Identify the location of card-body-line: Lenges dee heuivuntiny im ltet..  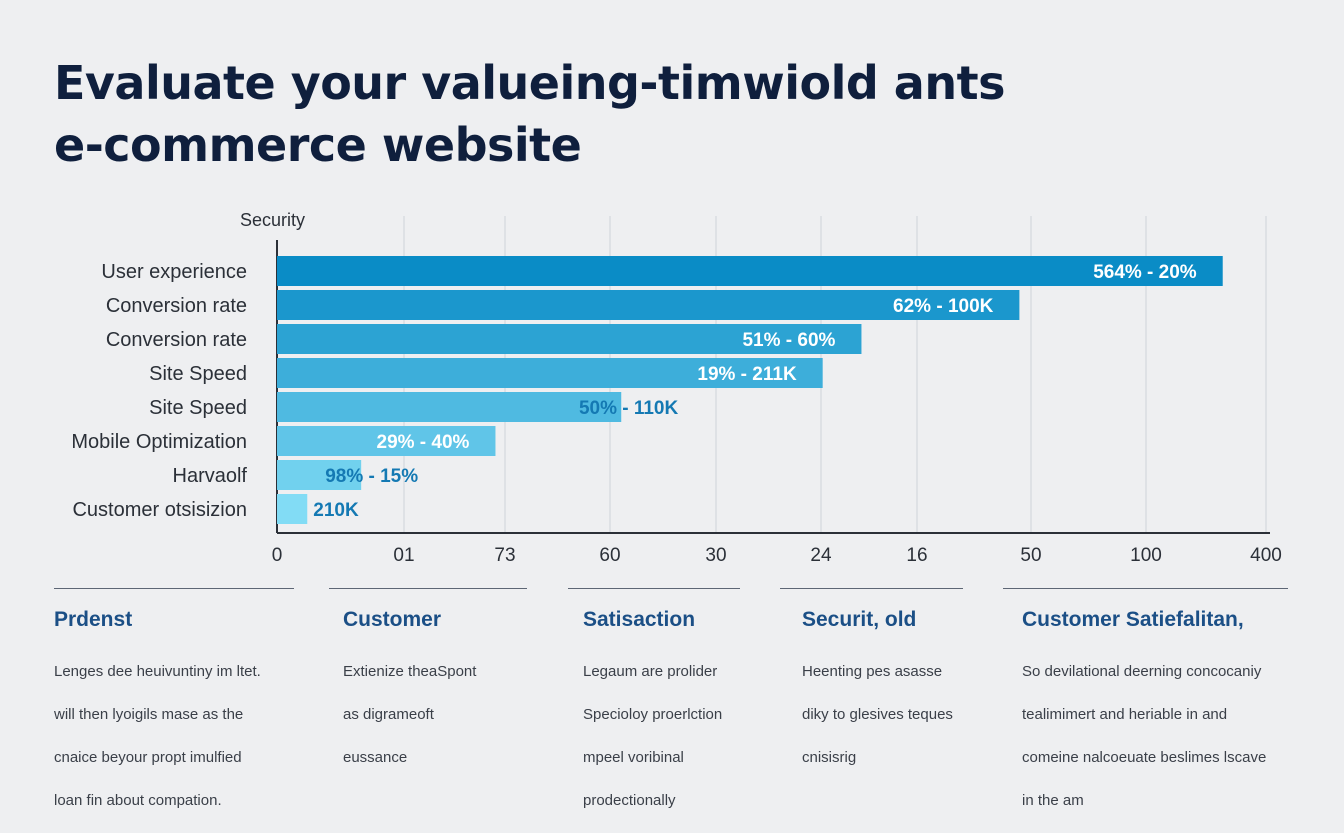
(157, 671).